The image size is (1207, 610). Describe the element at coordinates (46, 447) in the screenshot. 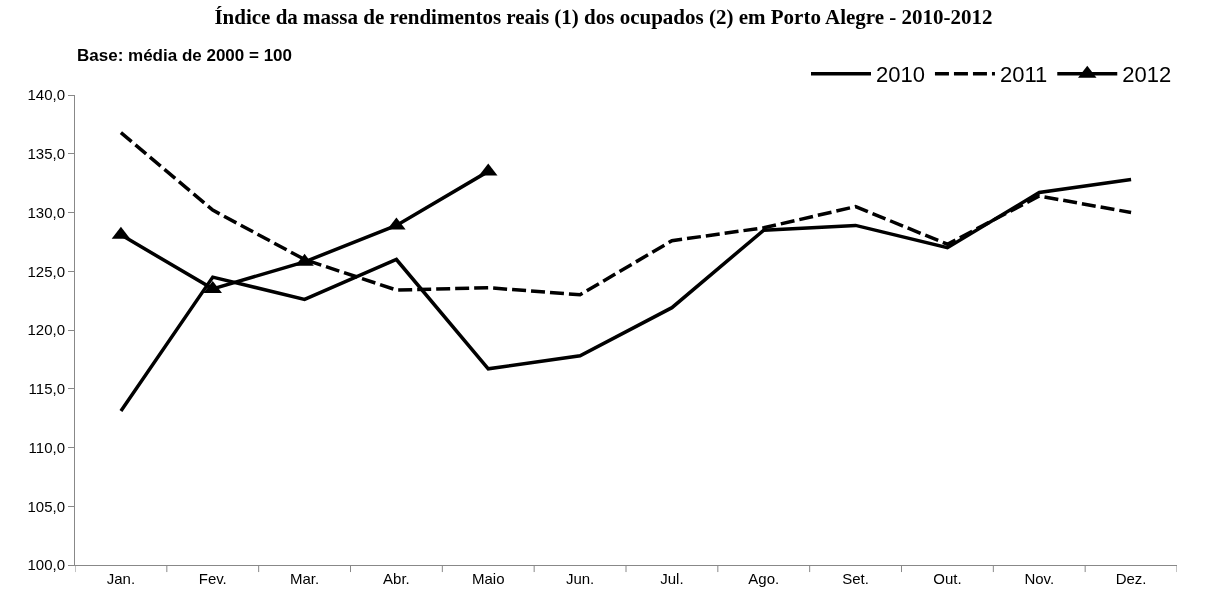

I see `y-tick-label: 110,0` at that location.